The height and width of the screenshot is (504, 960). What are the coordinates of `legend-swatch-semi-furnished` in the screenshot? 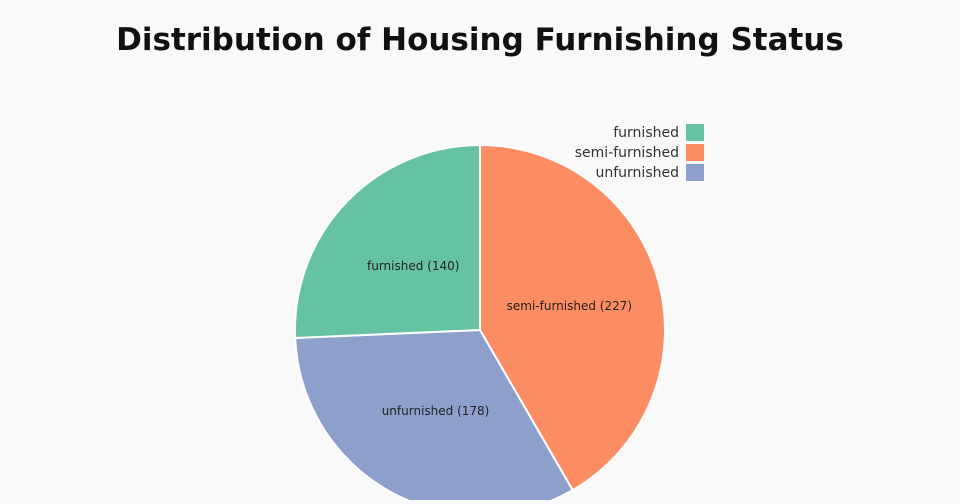 It's located at (695, 152).